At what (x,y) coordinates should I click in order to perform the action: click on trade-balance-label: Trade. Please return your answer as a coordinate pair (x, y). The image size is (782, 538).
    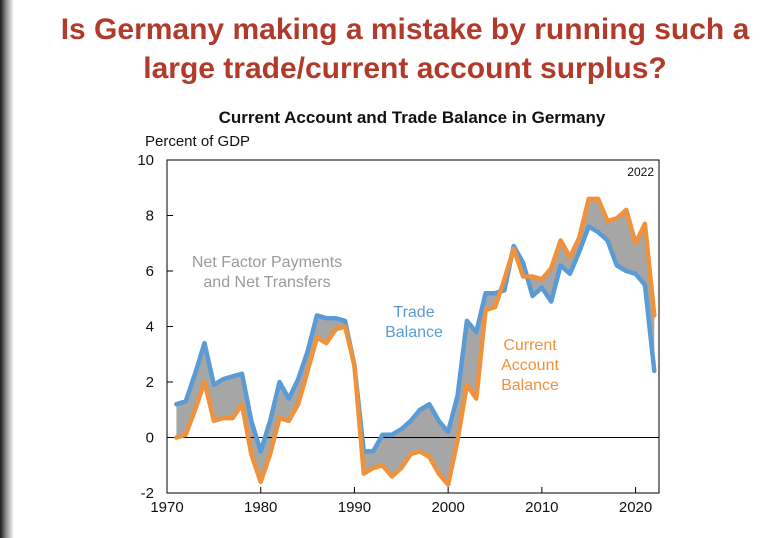
    Looking at the image, I should click on (413, 312).